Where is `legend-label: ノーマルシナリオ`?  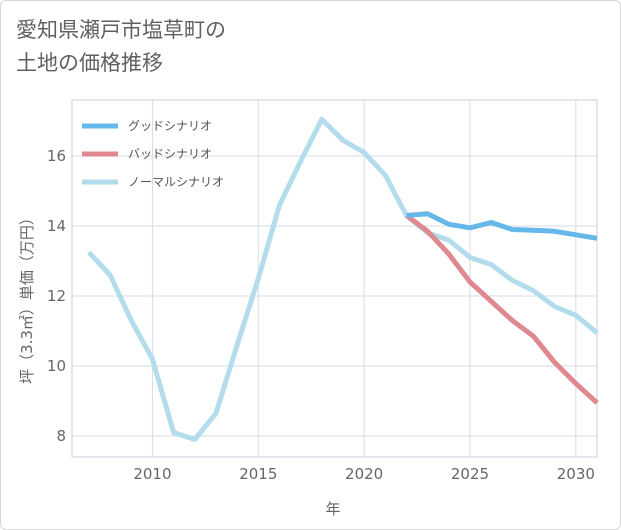
legend-label: ノーマルシナリオ is located at coordinates (176, 182).